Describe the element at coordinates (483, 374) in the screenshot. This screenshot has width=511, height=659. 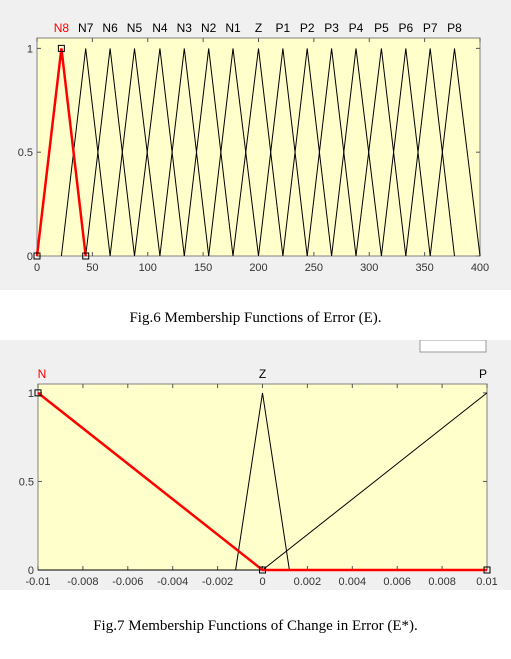
I see `mf-label-p: P` at that location.